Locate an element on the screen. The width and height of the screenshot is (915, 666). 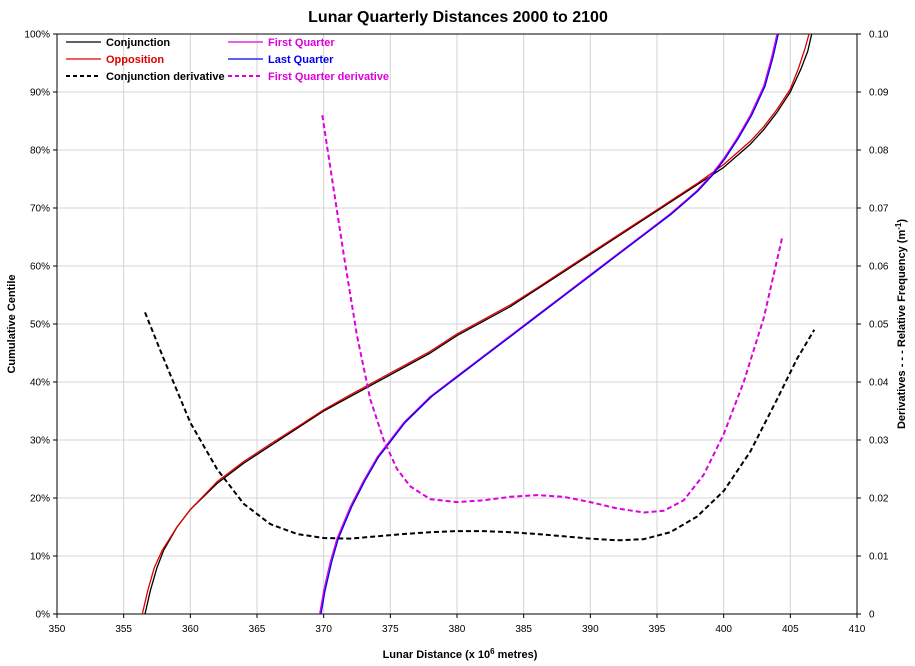
x-axis-label-main: Lunar Distance (x 10 is located at coordinates (437, 655).